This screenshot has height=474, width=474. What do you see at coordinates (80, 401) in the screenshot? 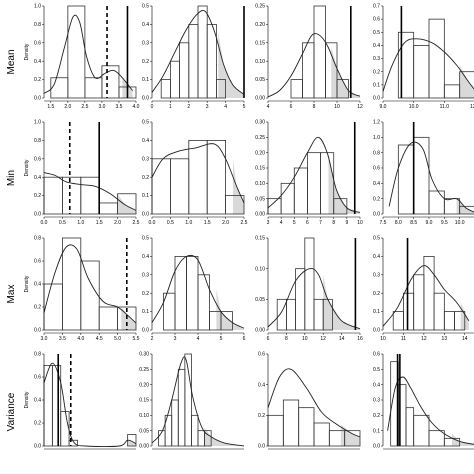
I see `panel-r3c0: 0.0 0.2 0.4 0.6 0.8 Density` at bounding box center [80, 401].